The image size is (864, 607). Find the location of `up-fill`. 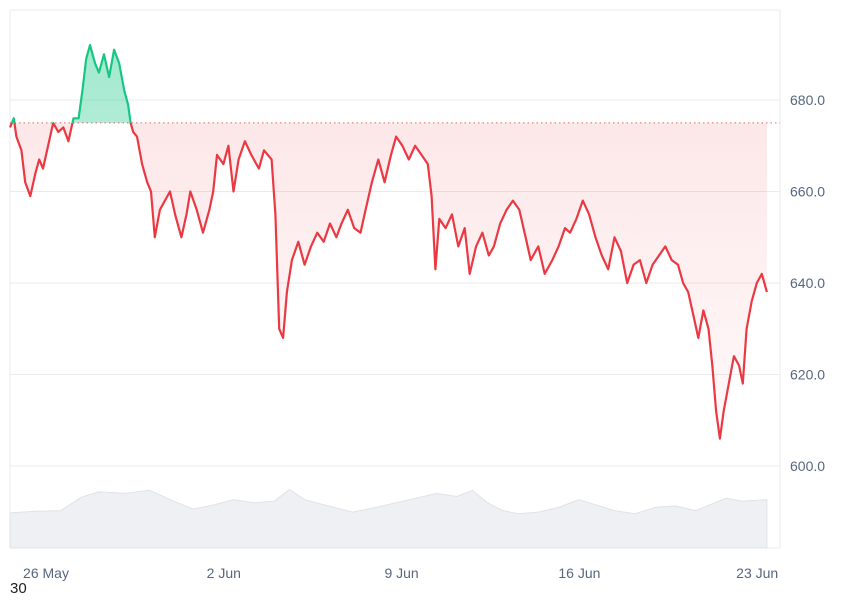

up-fill is located at coordinates (71, 84).